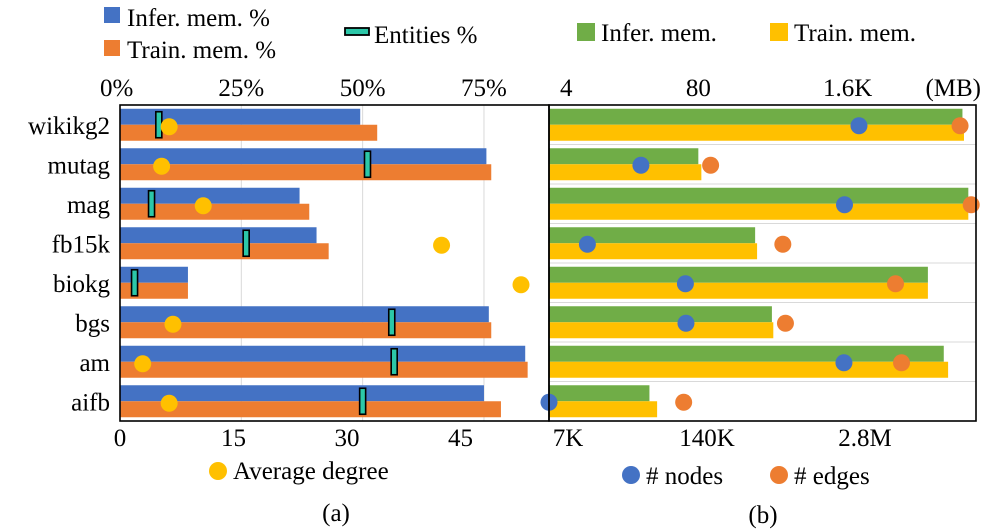 The width and height of the screenshot is (996, 530). Describe the element at coordinates (521, 285) in the screenshot. I see `chart-a-avg-degree-biokg` at that location.